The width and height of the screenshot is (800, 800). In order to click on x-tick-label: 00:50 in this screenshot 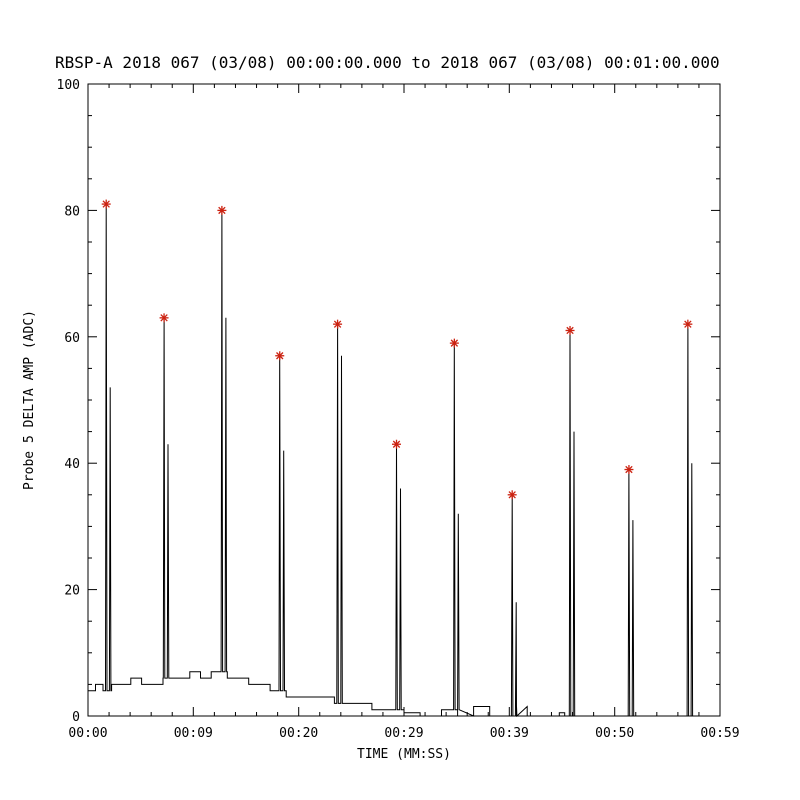, I will do `click(614, 733)`.